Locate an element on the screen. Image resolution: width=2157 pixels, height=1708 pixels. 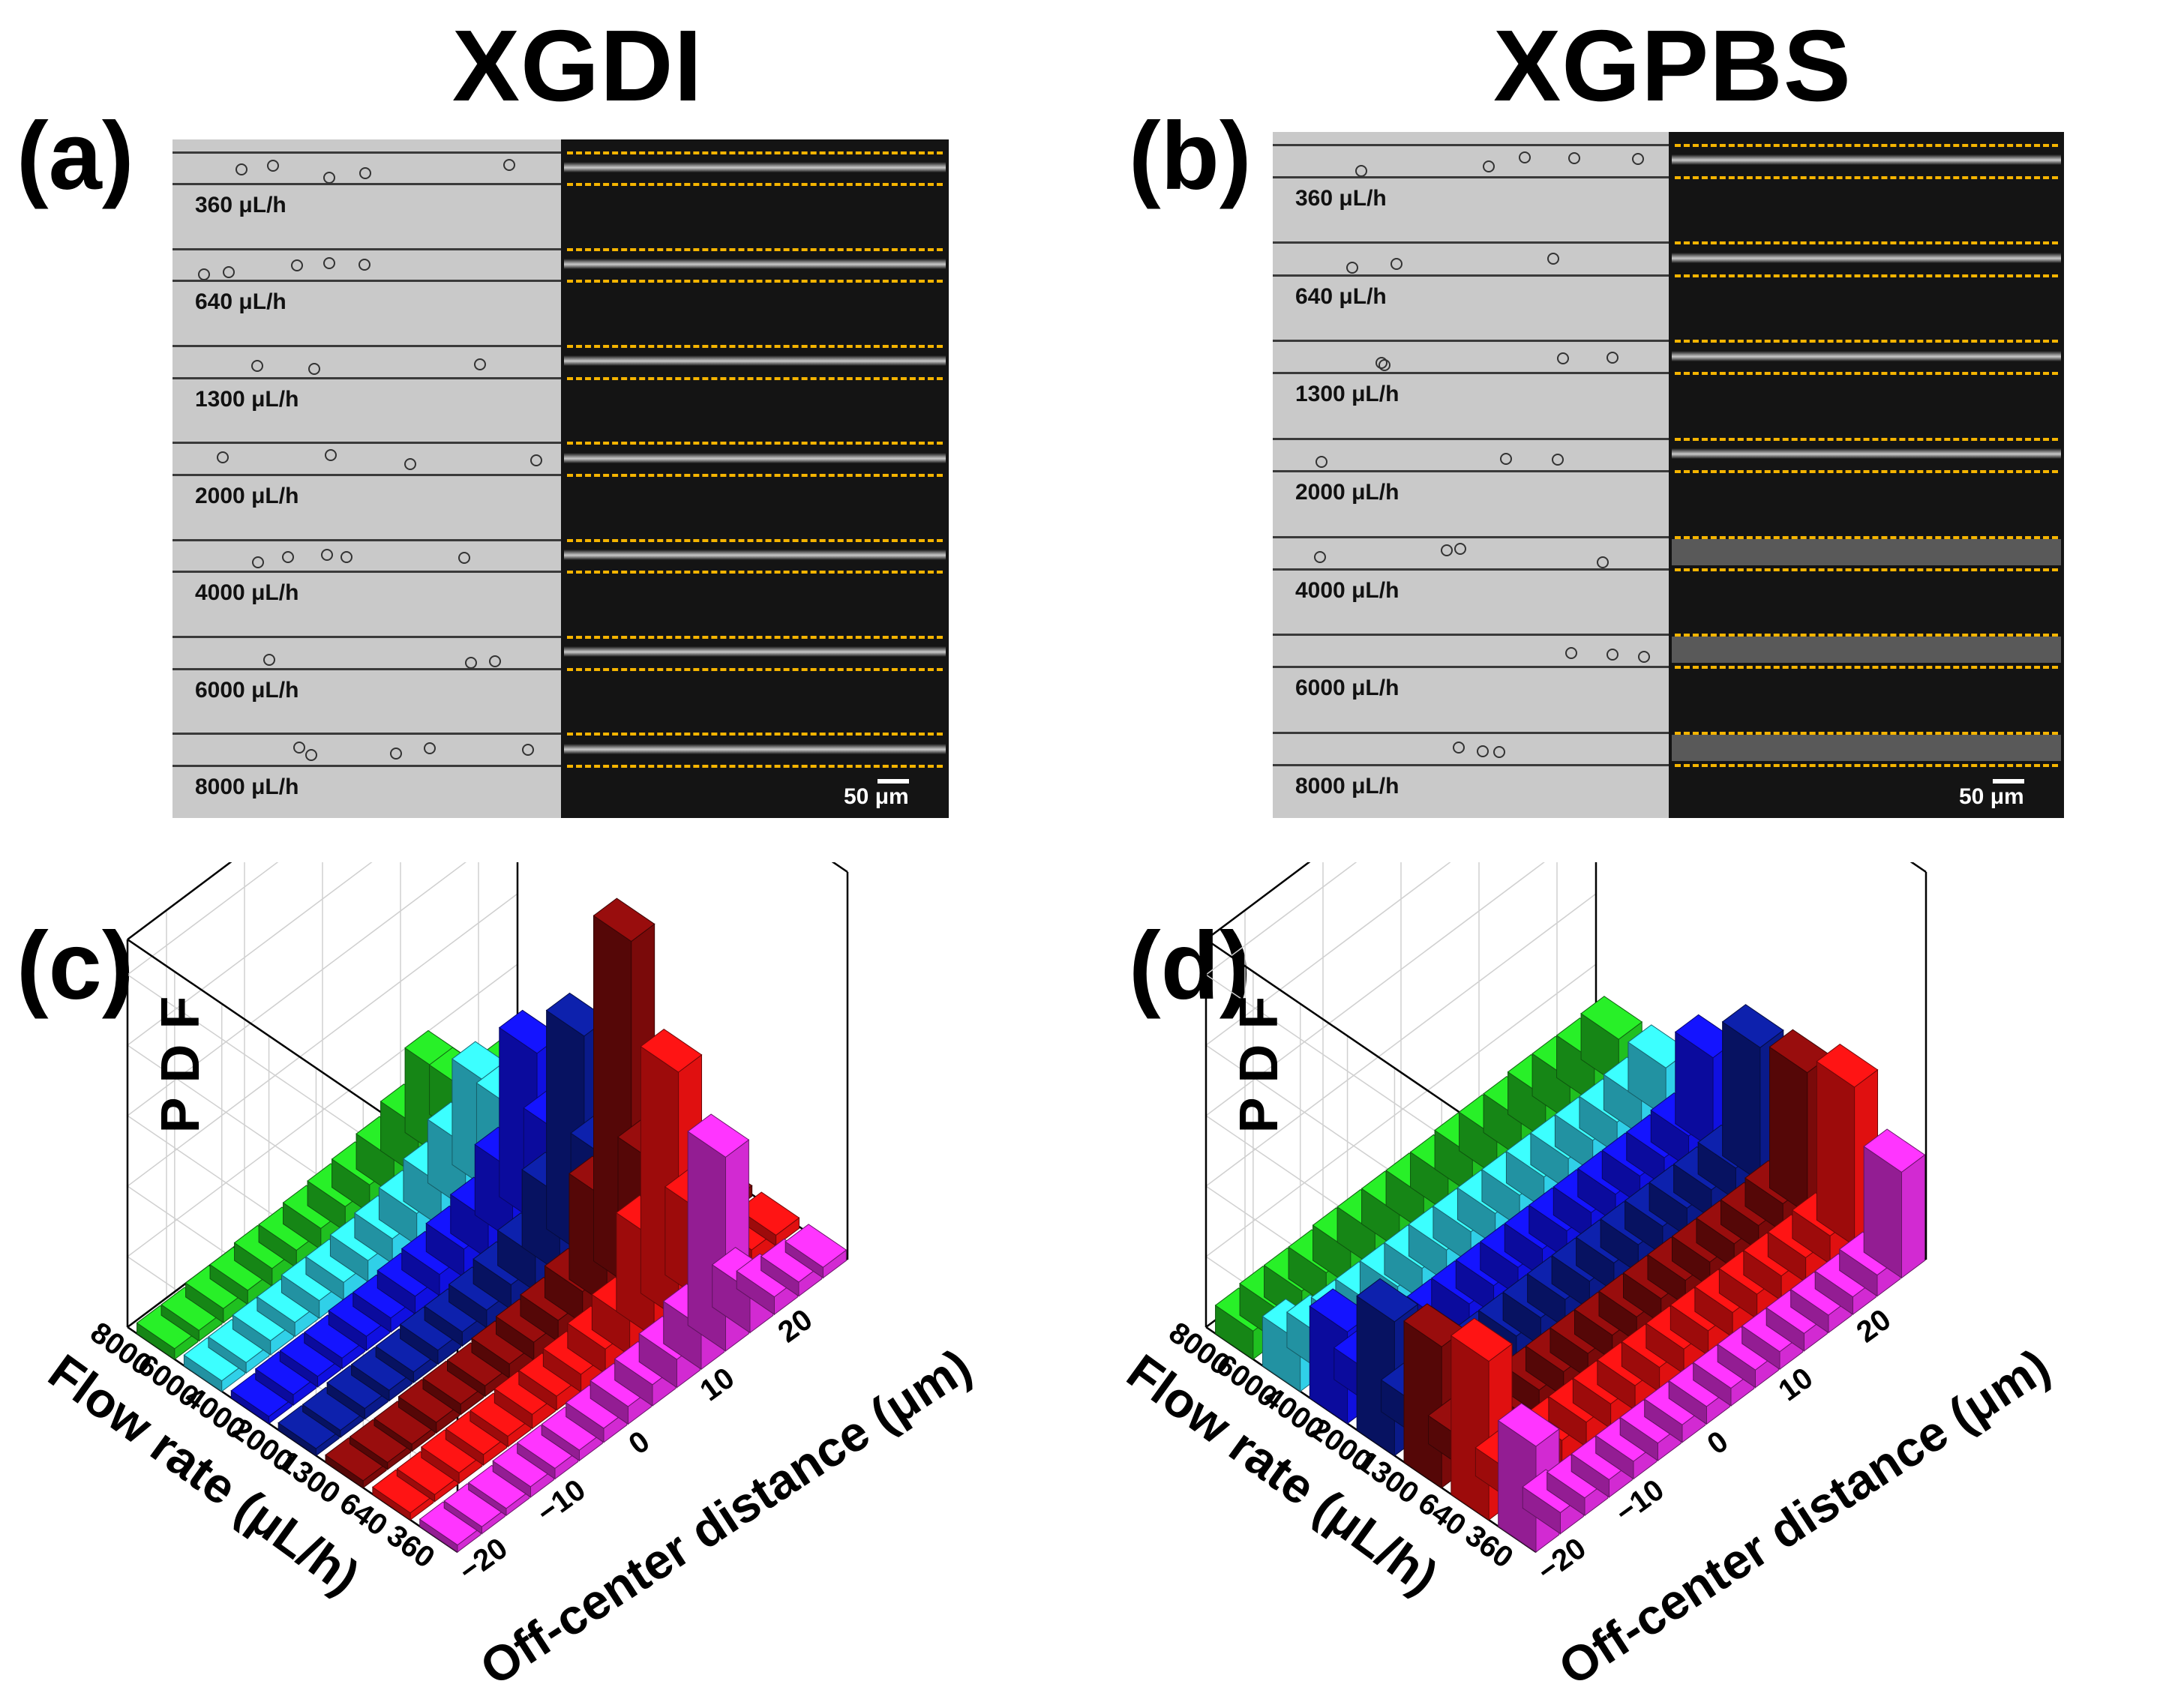
flow-rate-label: 360 μL/h is located at coordinates (1341, 198).